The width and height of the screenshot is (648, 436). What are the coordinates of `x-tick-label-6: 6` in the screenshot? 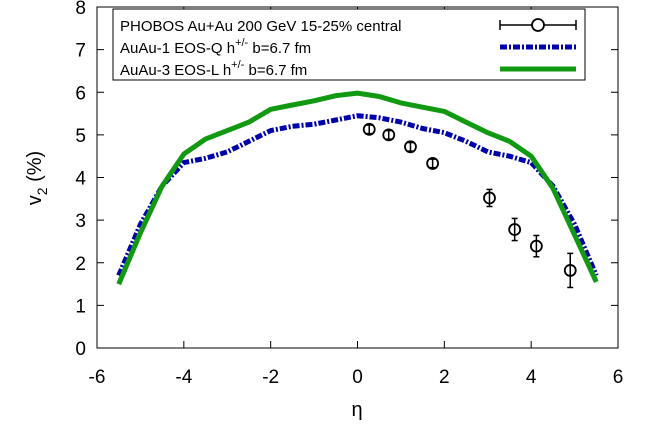 It's located at (618, 377).